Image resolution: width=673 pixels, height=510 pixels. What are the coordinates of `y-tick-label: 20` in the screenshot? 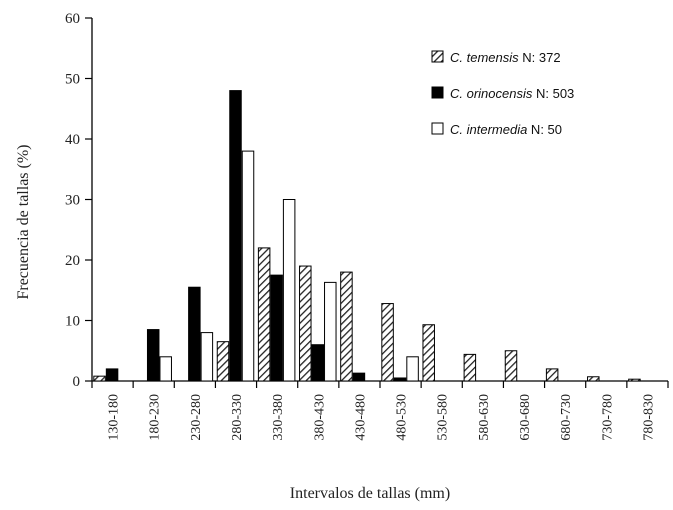 It's located at (72, 261).